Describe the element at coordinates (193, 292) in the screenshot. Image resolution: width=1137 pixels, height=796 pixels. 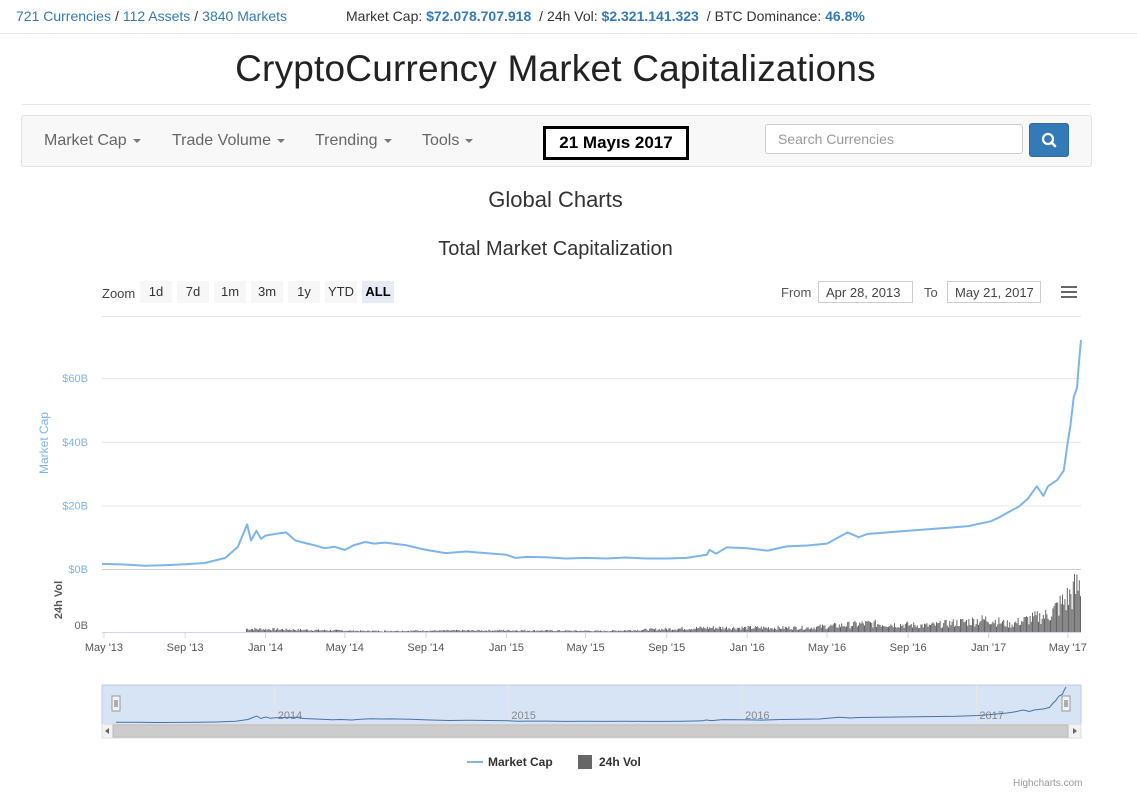
I see `zoom-7d-button: 7d` at that location.